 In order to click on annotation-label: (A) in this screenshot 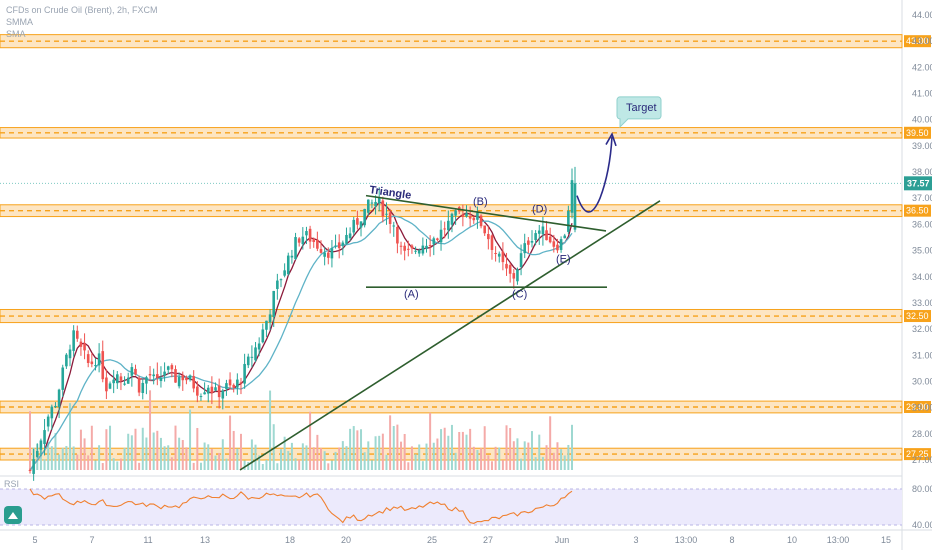, I will do `click(411, 295)`.